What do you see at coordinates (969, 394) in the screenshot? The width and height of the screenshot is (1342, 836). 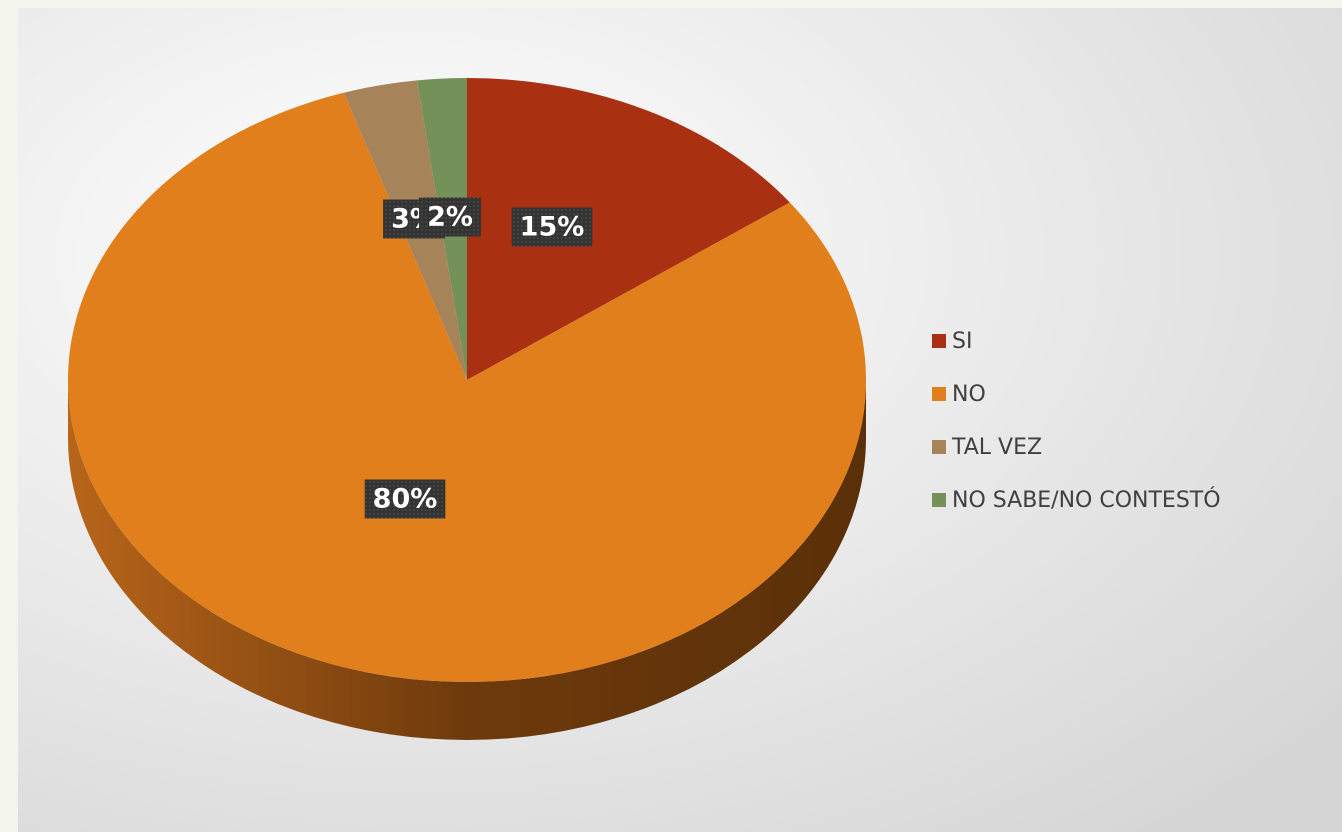 I see `legend-label: NO` at bounding box center [969, 394].